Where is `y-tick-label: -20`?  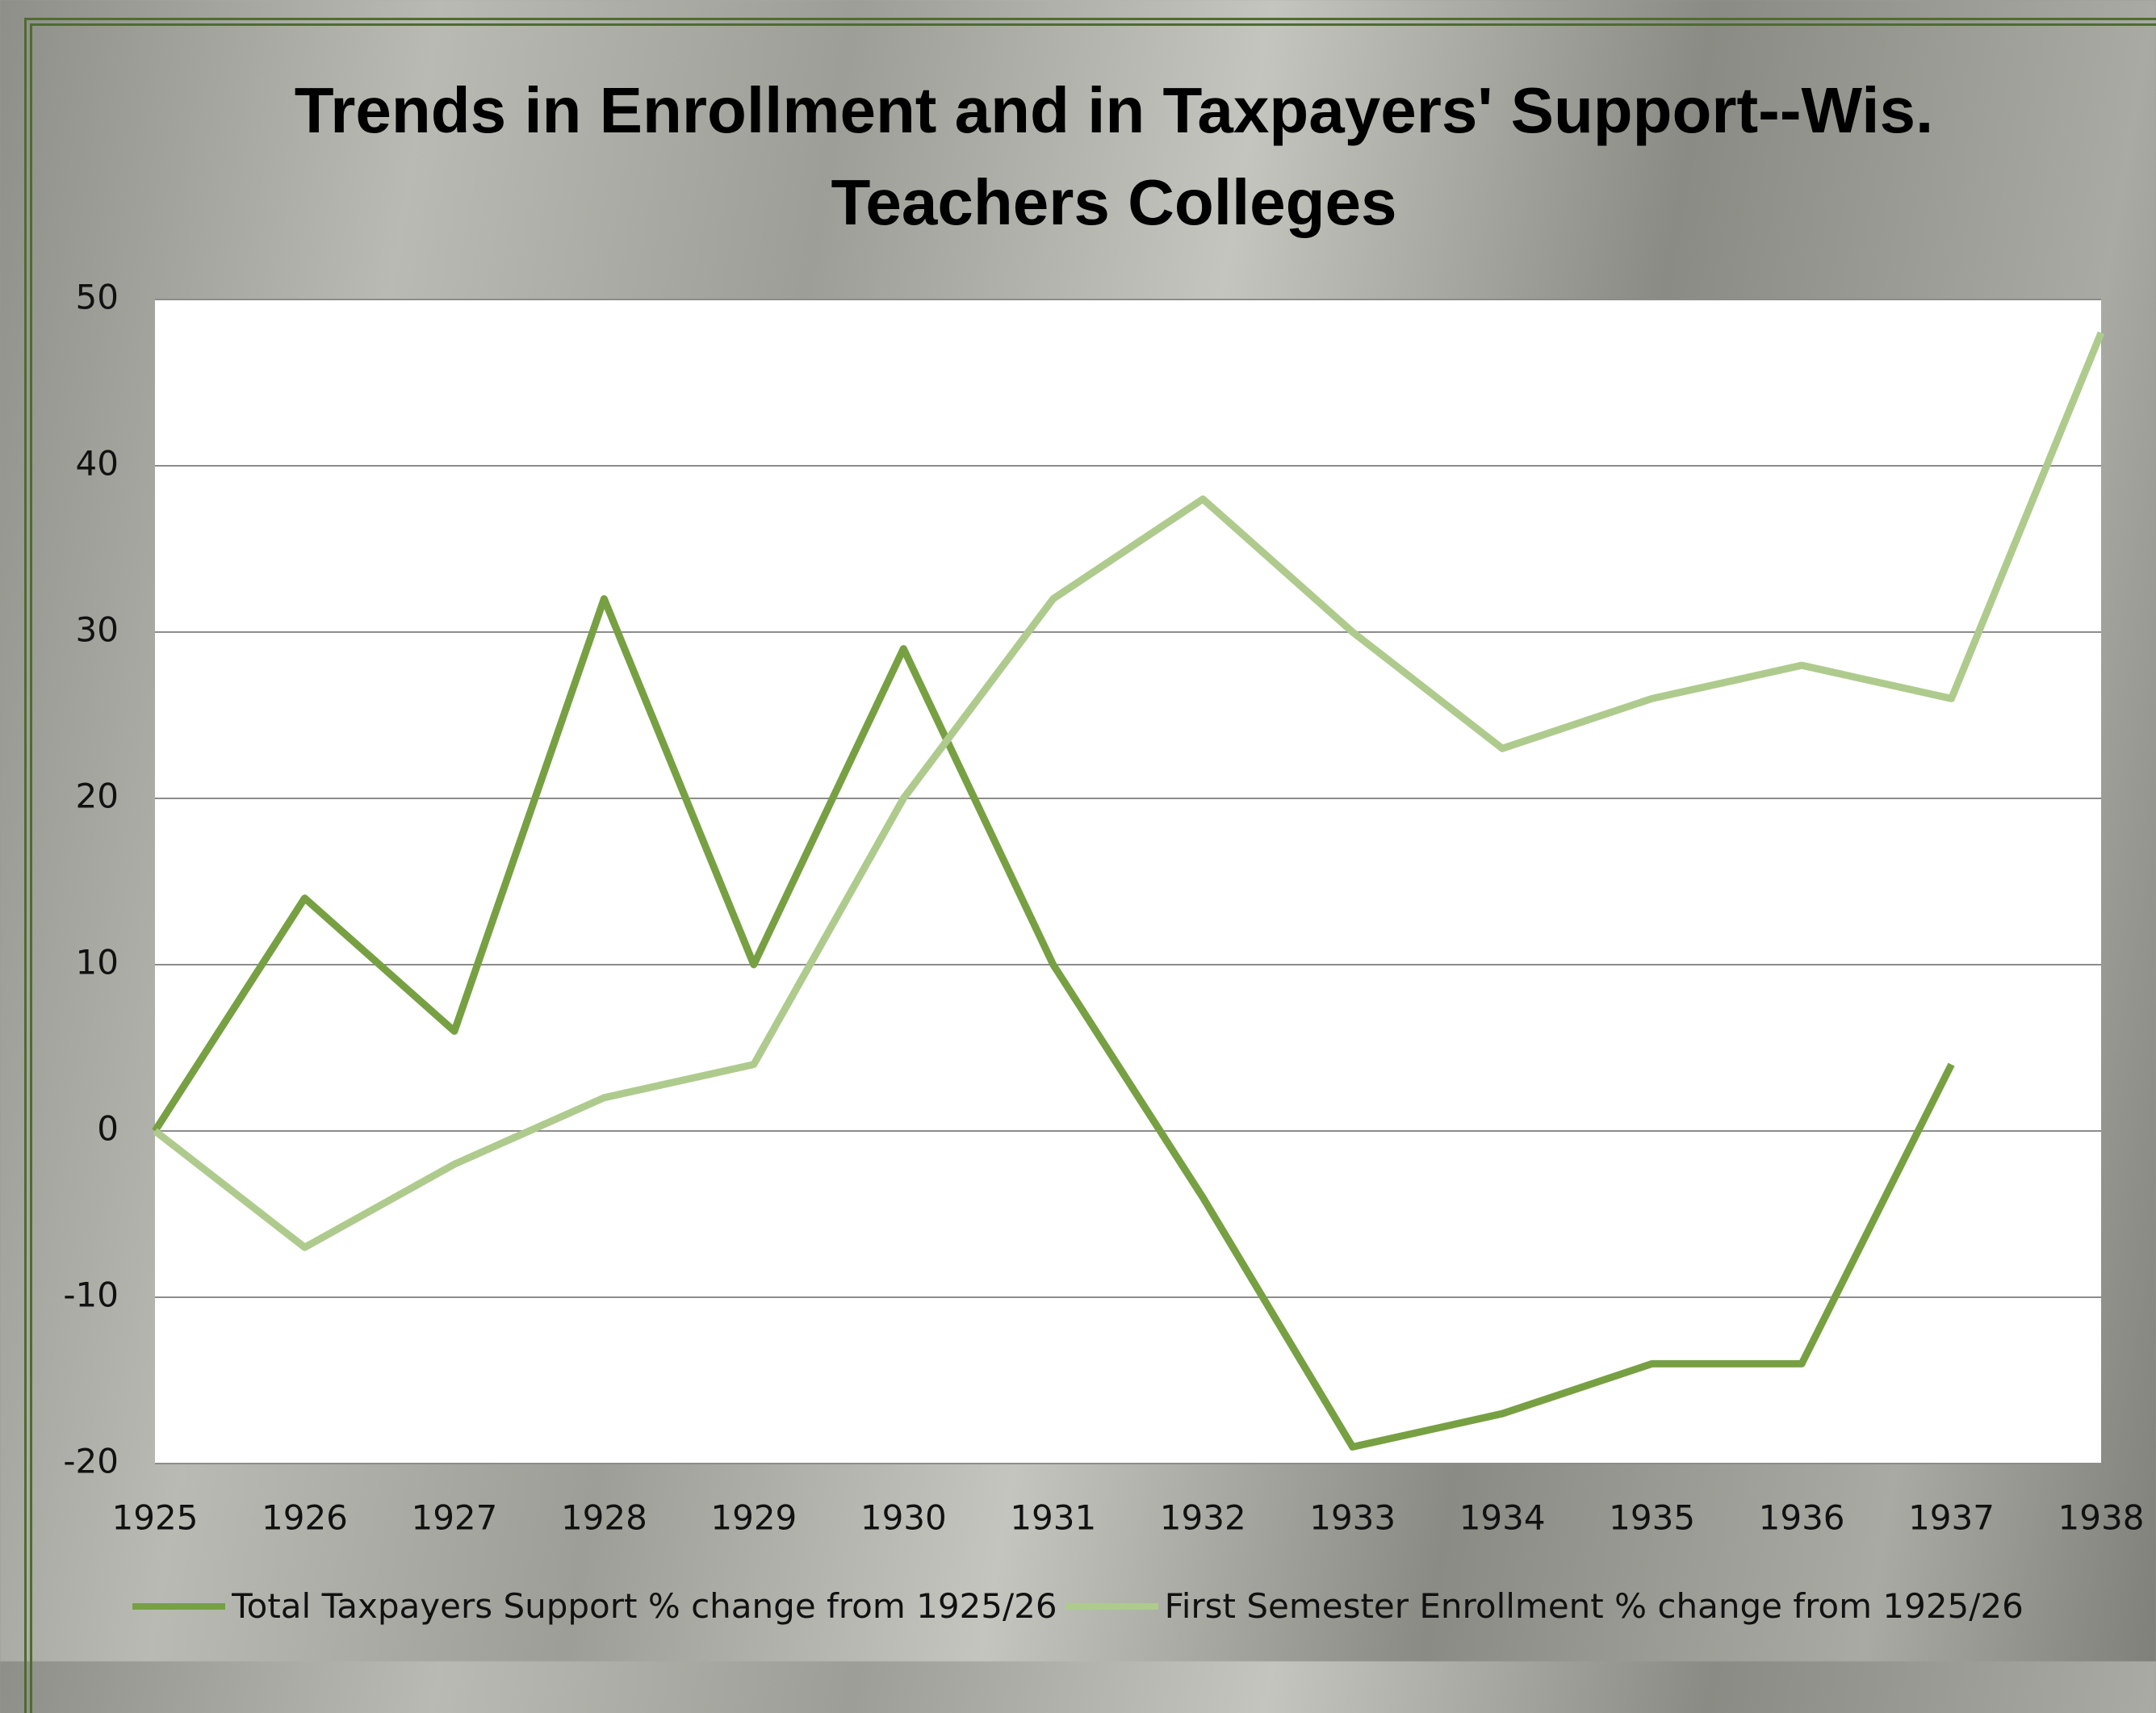 y-tick-label: -20 is located at coordinates (91, 1461).